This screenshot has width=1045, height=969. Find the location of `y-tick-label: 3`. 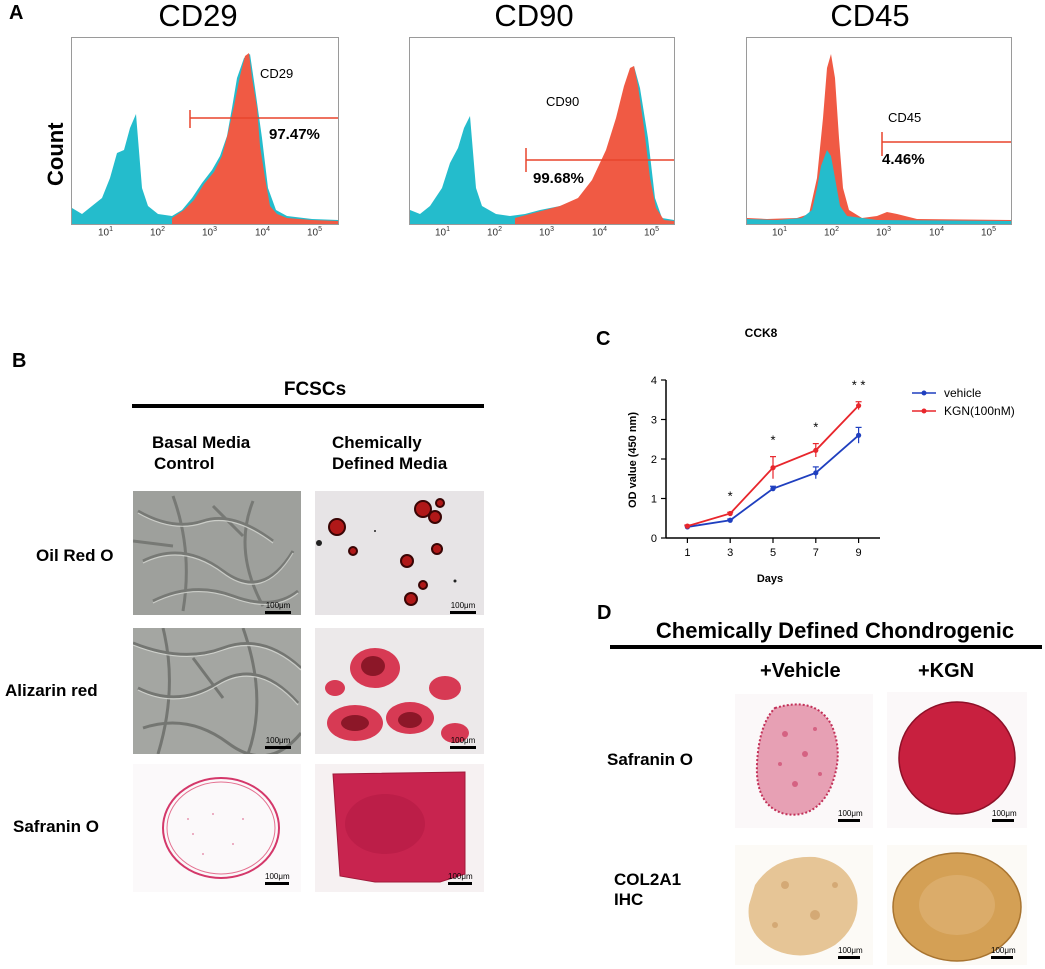

y-tick-label: 3 is located at coordinates (654, 421).